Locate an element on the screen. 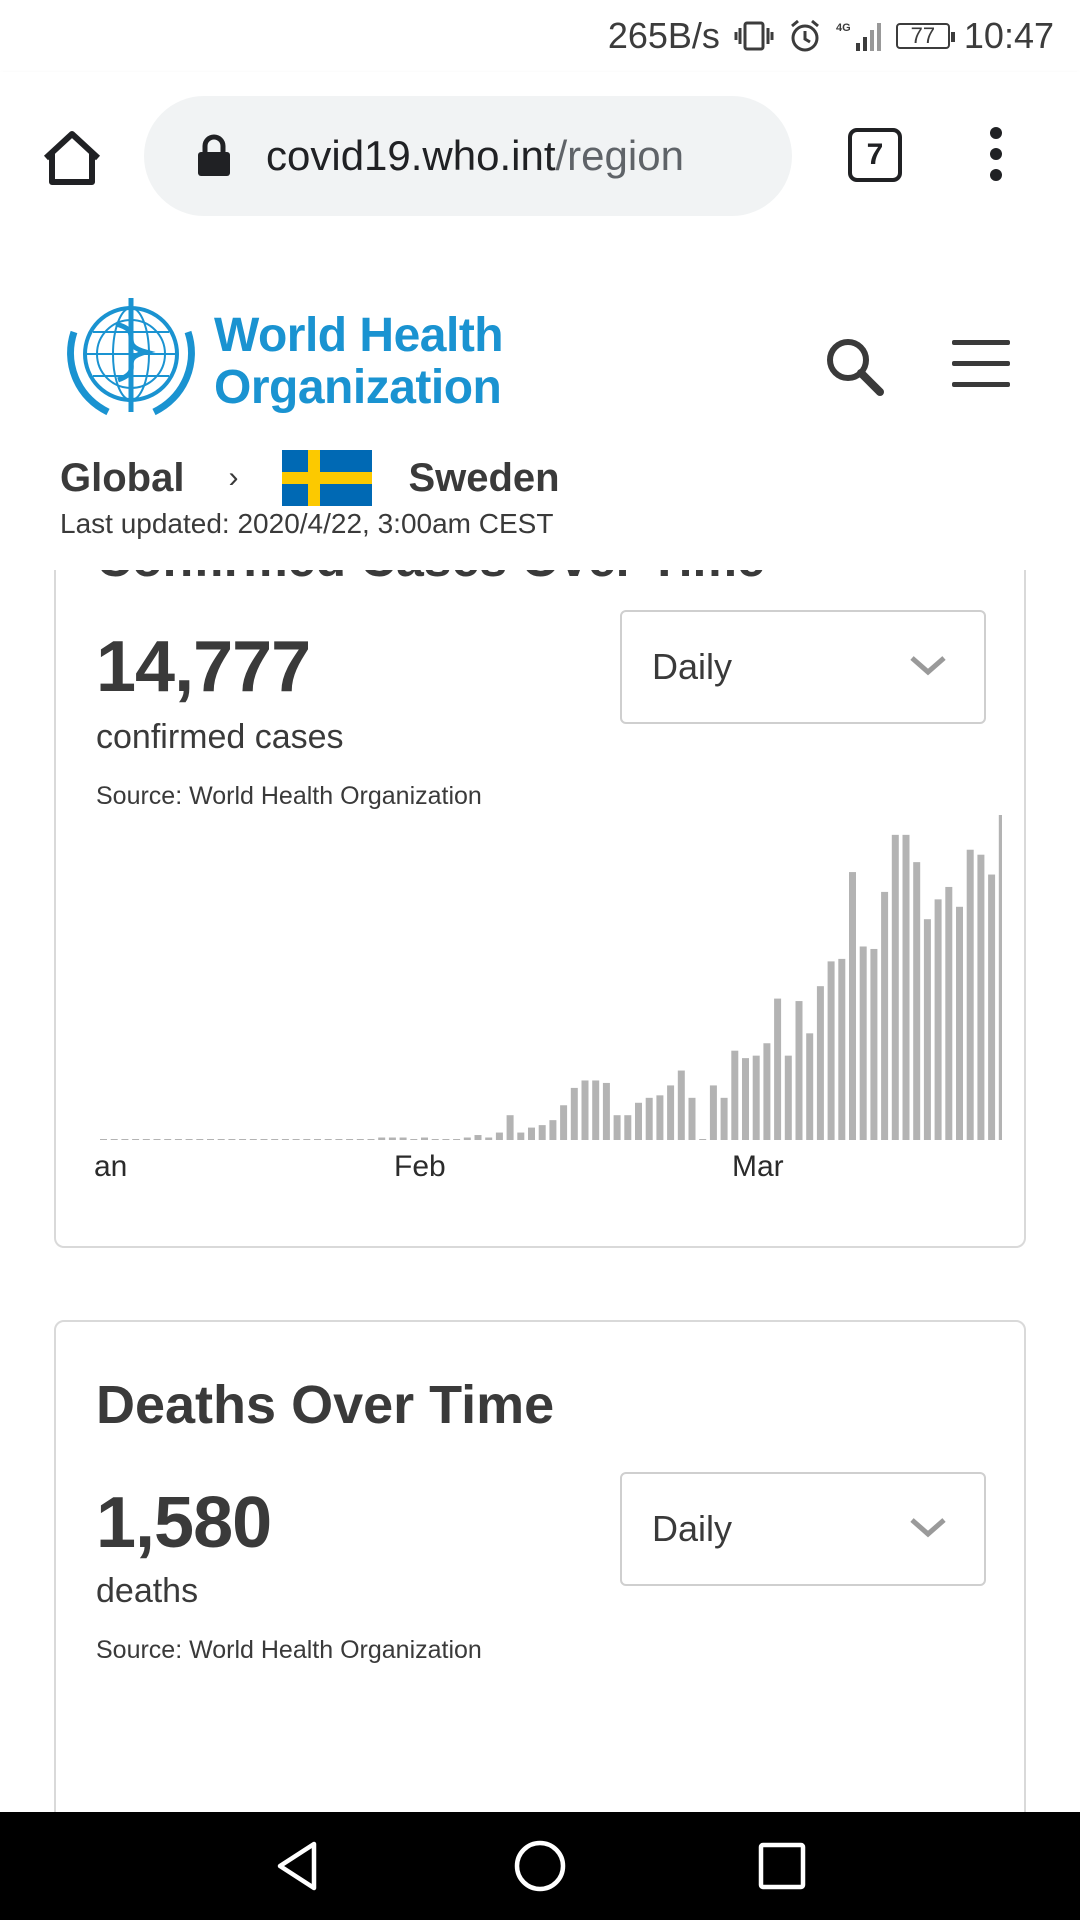 This screenshot has height=1920, width=1080. home-icon is located at coordinates (72, 158).